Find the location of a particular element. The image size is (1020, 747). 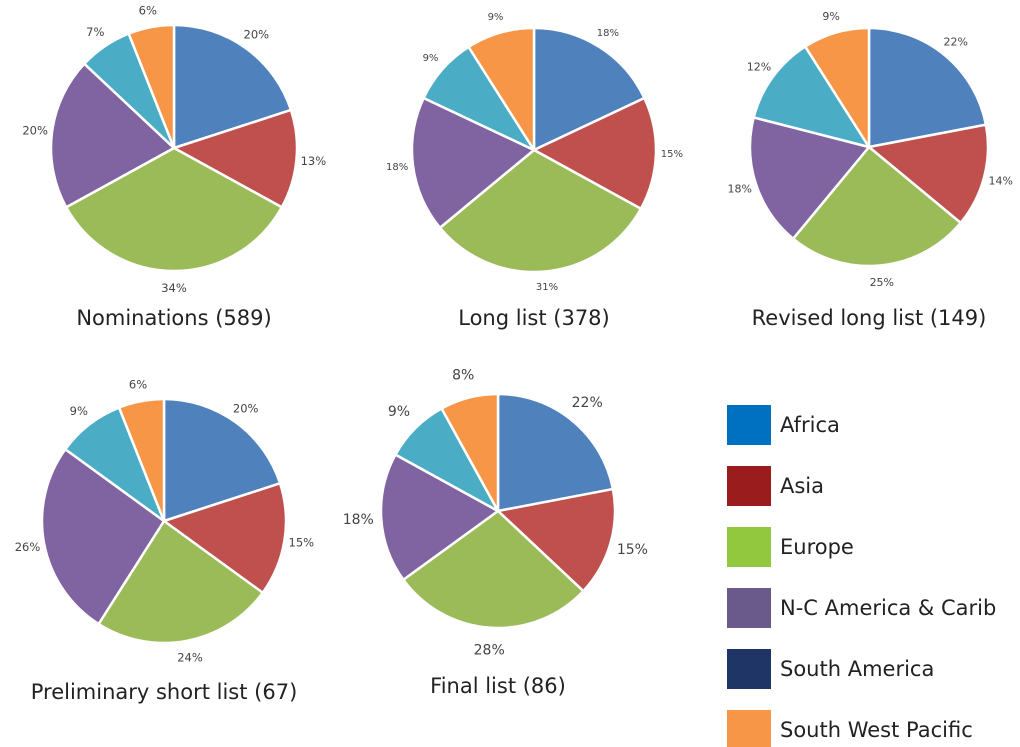

legend-item: Europe is located at coordinates (790, 547).